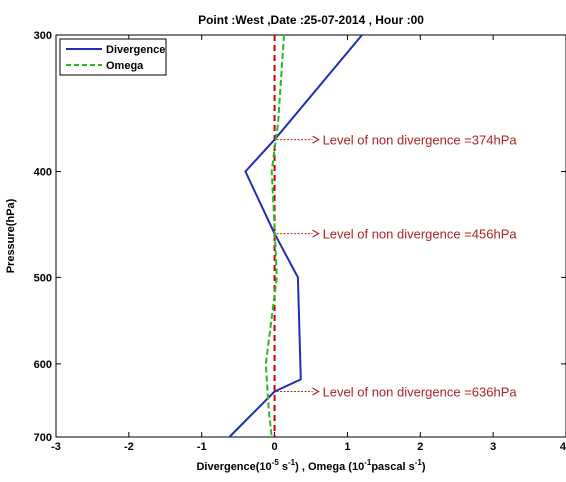  What do you see at coordinates (420, 392) in the screenshot?
I see `annotation-label: Level of non divergence =636hPa` at bounding box center [420, 392].